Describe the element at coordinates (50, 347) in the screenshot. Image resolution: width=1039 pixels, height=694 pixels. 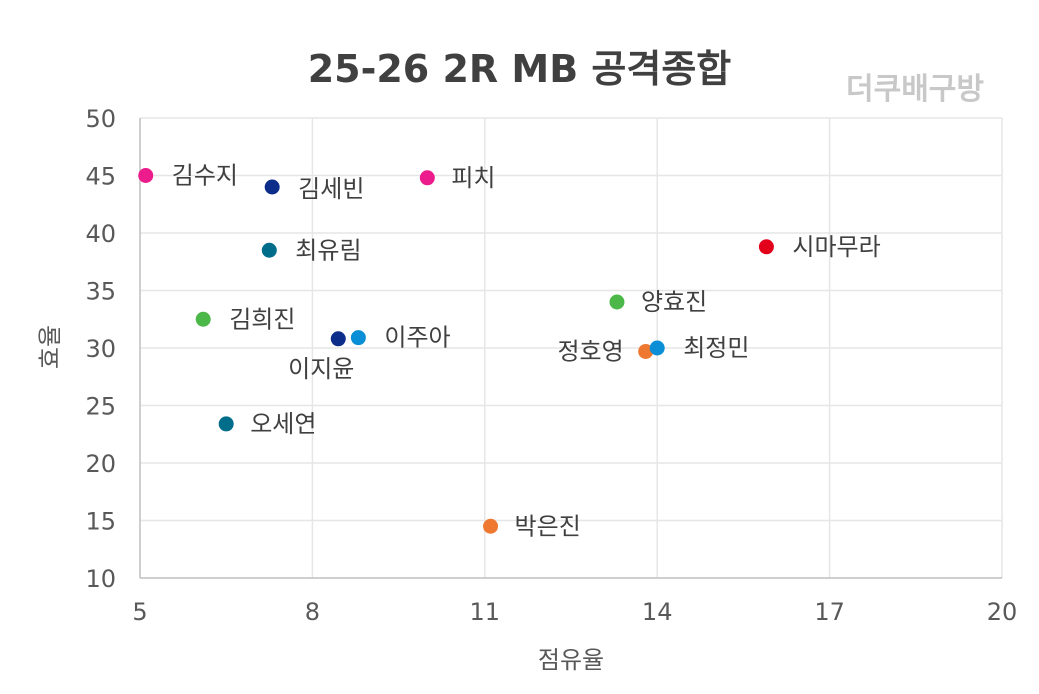
I see `y-axis-label: 효율` at that location.